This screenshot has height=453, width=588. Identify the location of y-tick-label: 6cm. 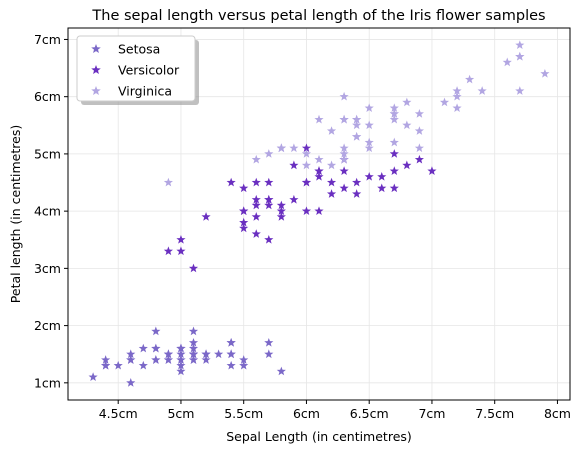
(47, 96).